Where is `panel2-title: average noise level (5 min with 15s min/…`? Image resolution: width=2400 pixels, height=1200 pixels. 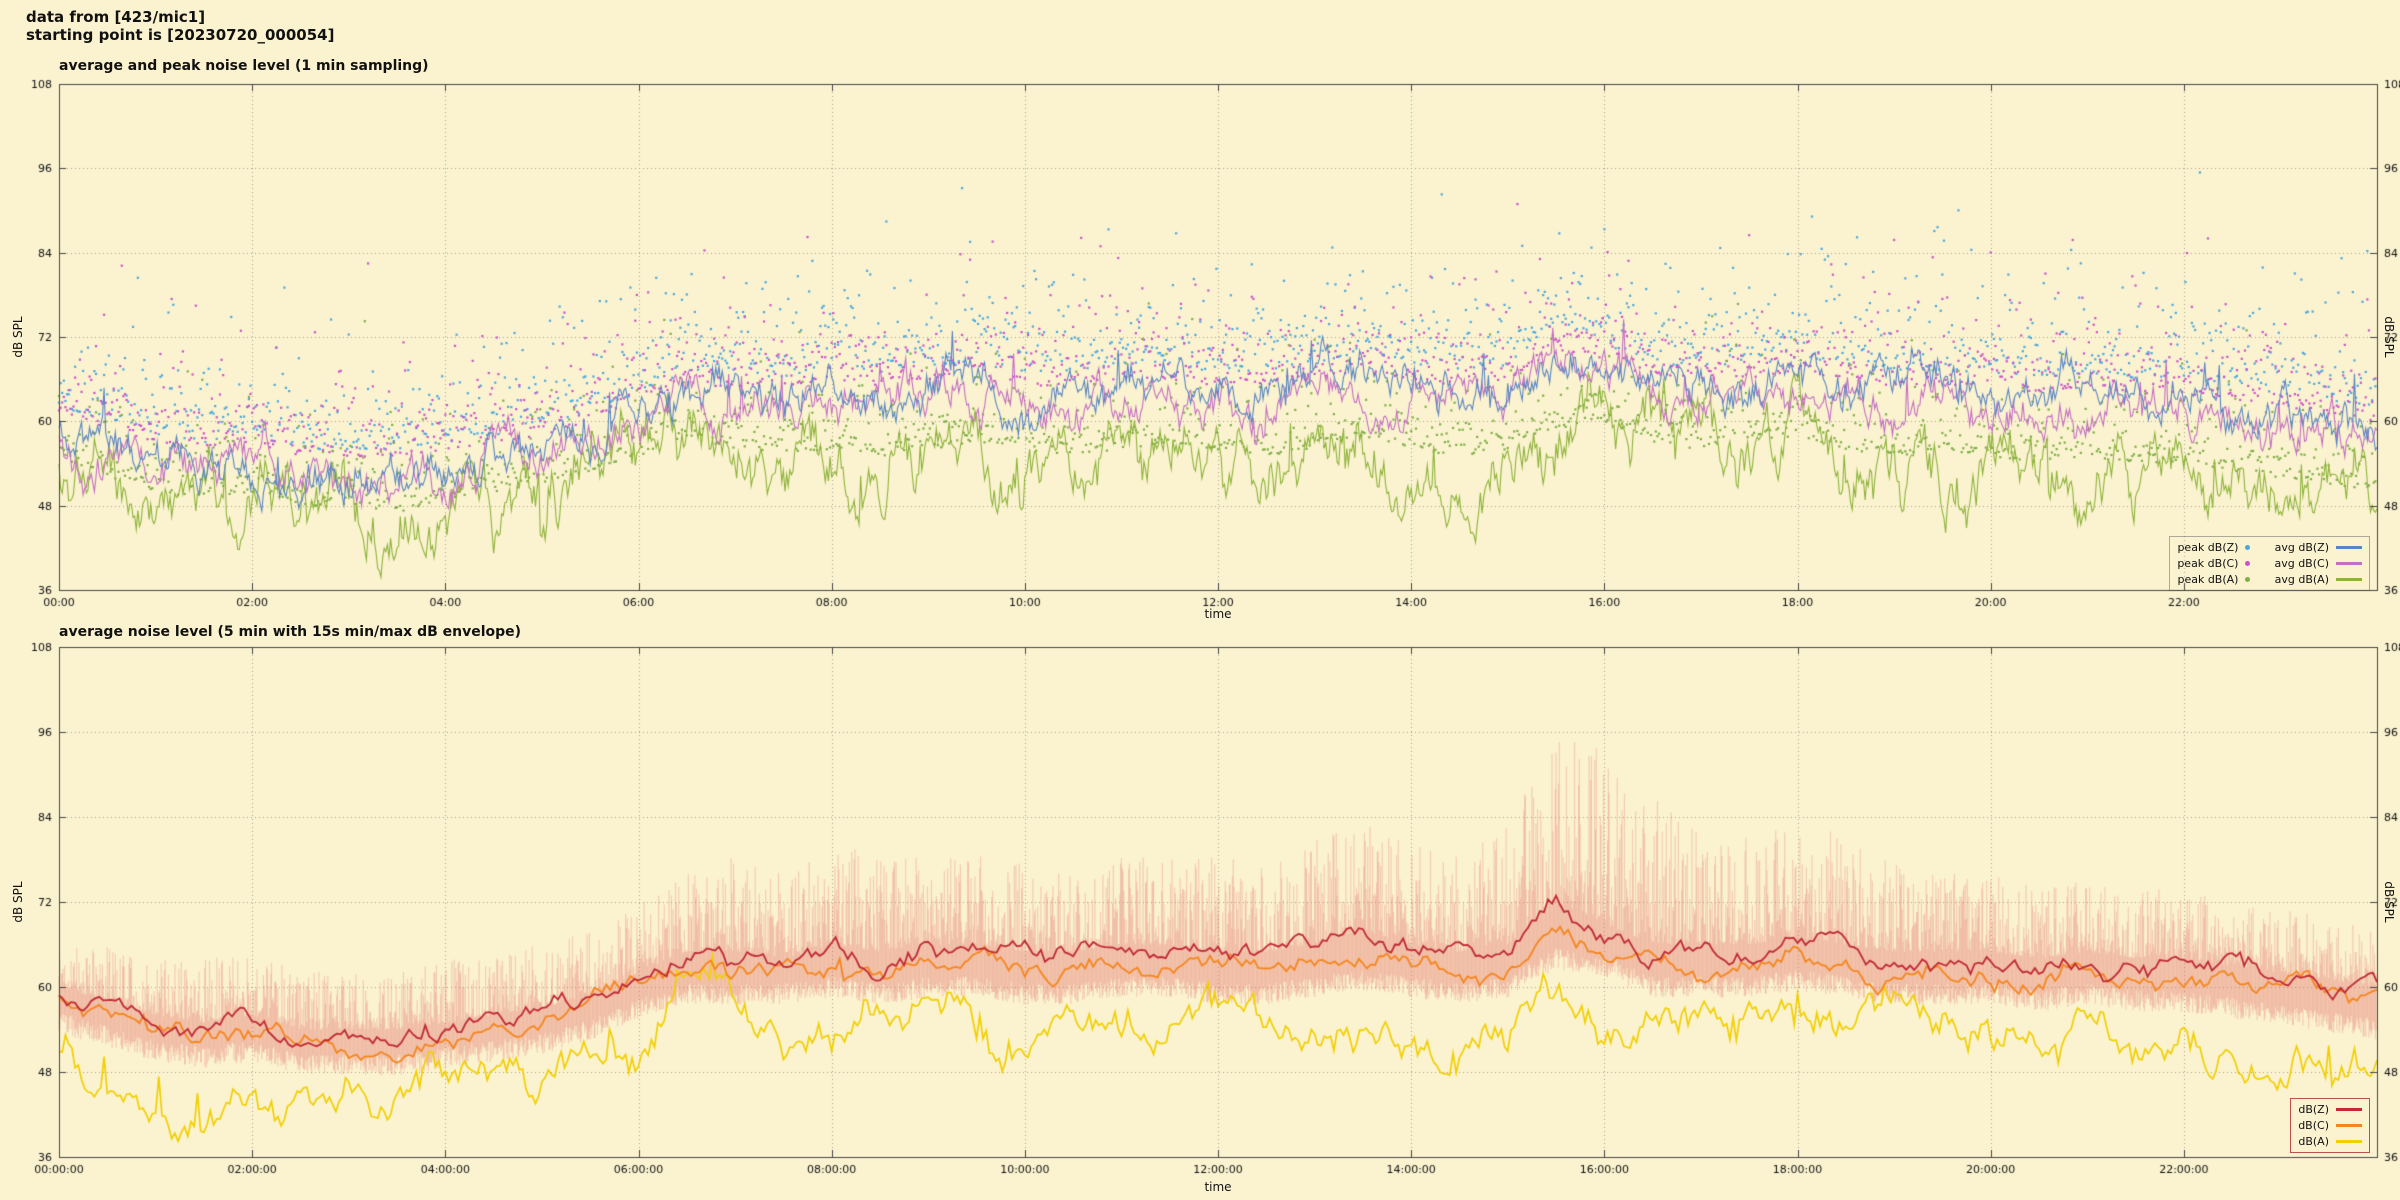 panel2-title: average noise level (5 min with 15s min/… is located at coordinates (290, 632).